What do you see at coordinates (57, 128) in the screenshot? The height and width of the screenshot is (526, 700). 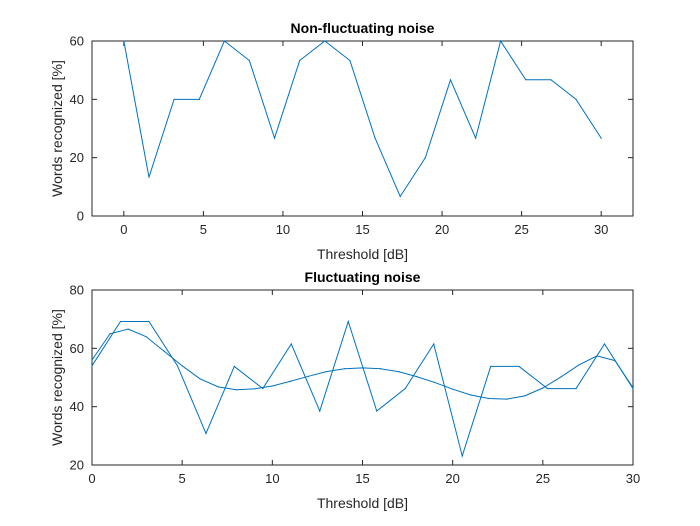 I see `top-y-axis-label: Words recognized [%]` at bounding box center [57, 128].